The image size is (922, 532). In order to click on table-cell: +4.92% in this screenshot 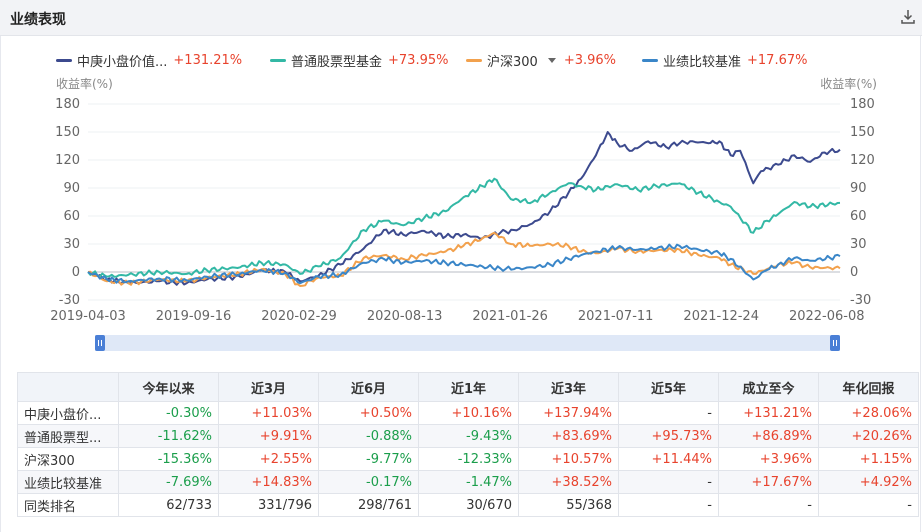, I will do `click(868, 482)`.